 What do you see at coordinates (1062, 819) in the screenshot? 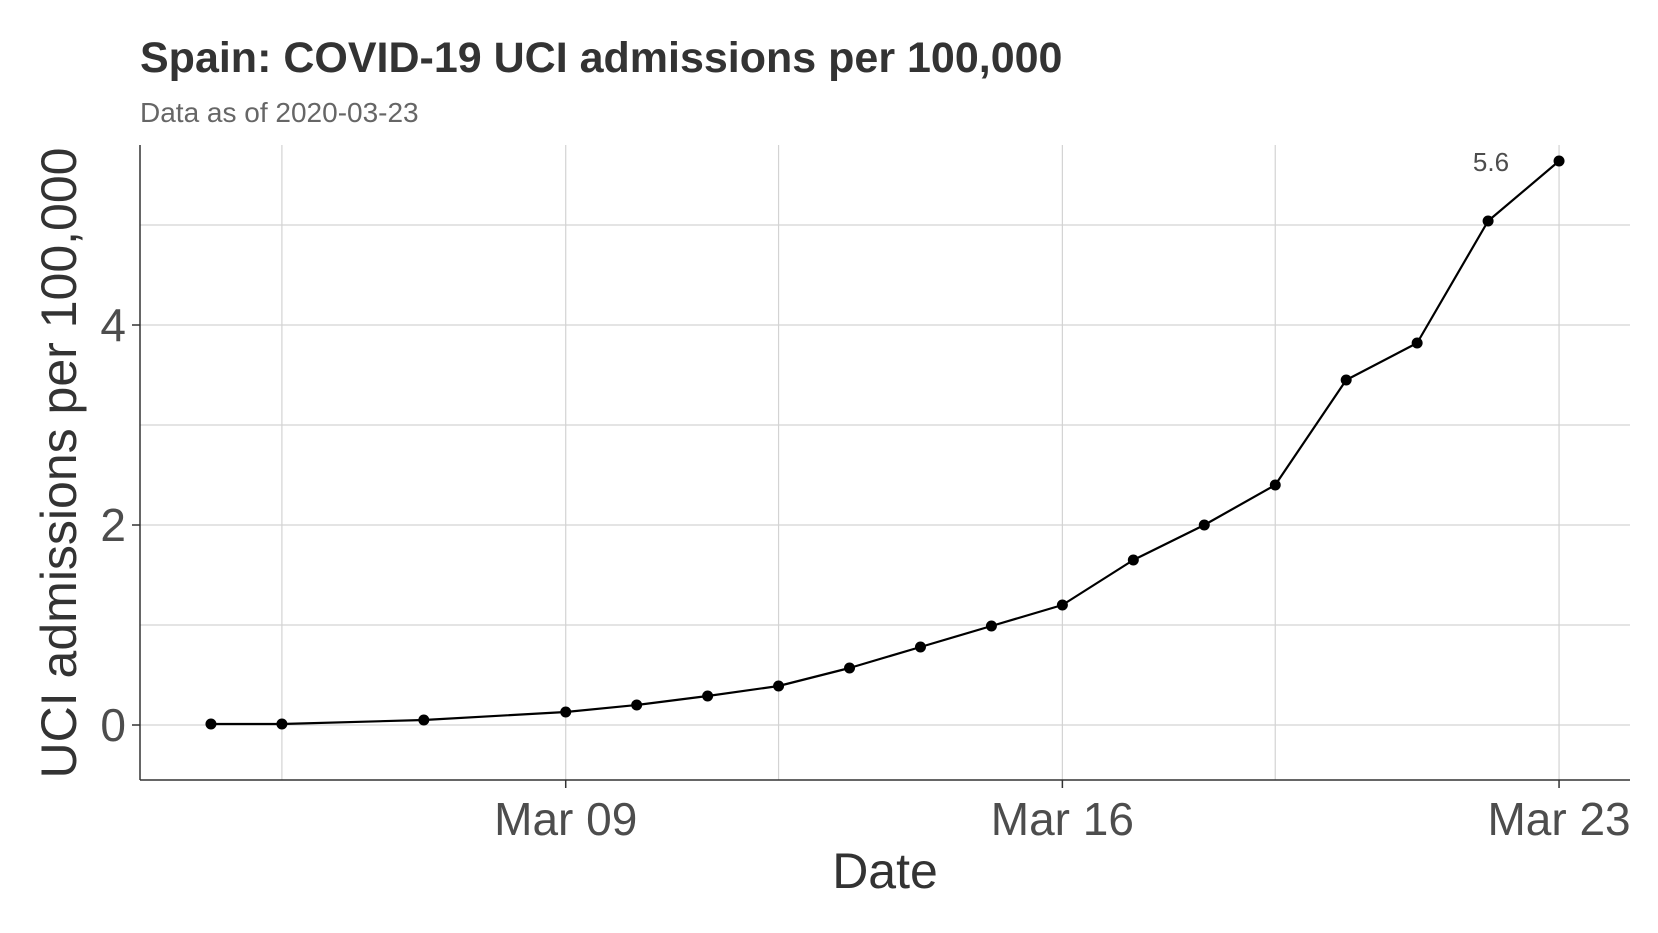
I see `x-tick-label: Mar 16` at bounding box center [1062, 819].